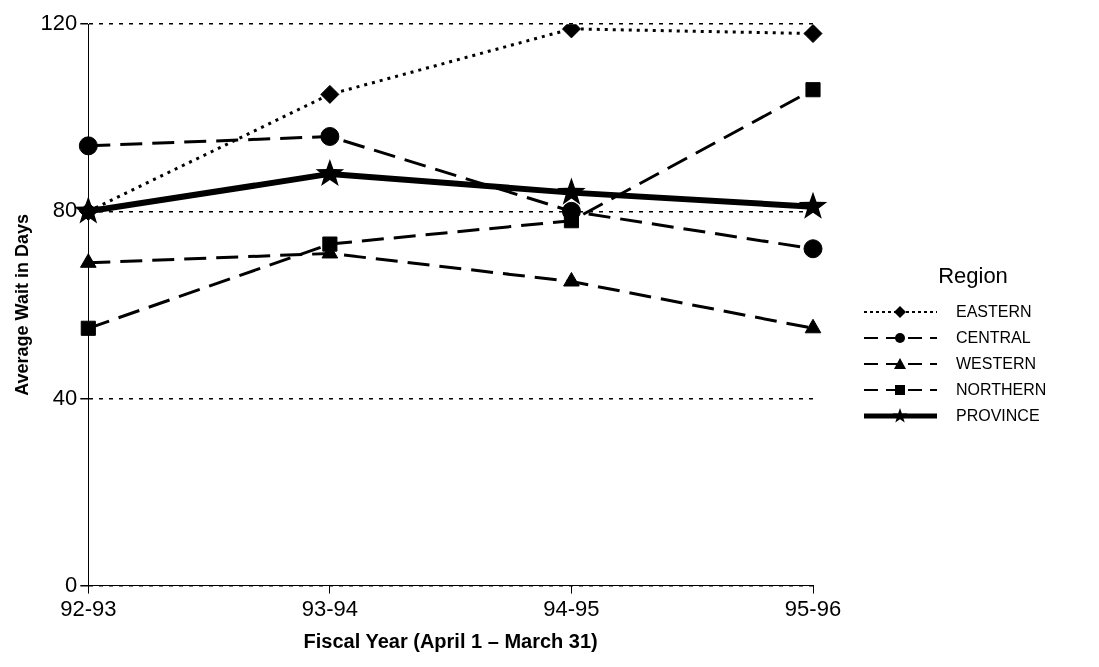 This screenshot has height=667, width=1099. What do you see at coordinates (571, 608) in the screenshot?
I see `x-tick-label: 94-95` at bounding box center [571, 608].